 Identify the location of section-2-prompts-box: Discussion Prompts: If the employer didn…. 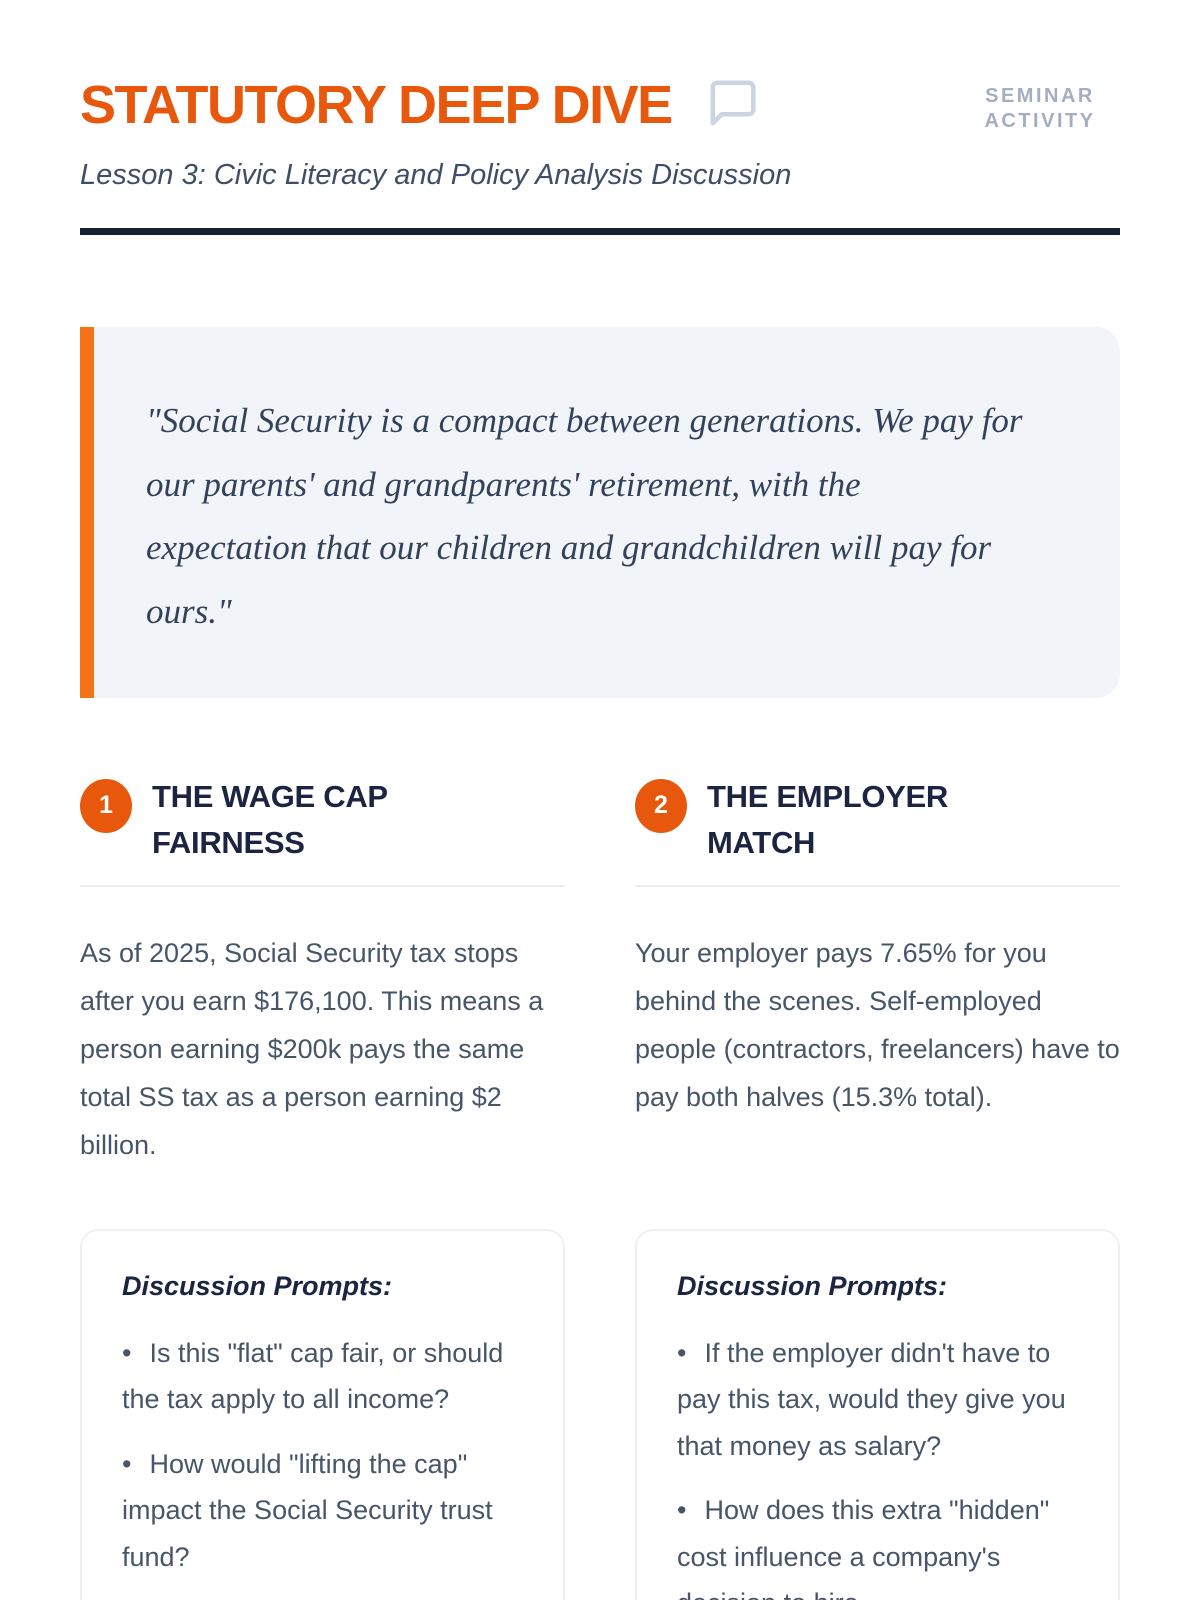
(877, 1414).